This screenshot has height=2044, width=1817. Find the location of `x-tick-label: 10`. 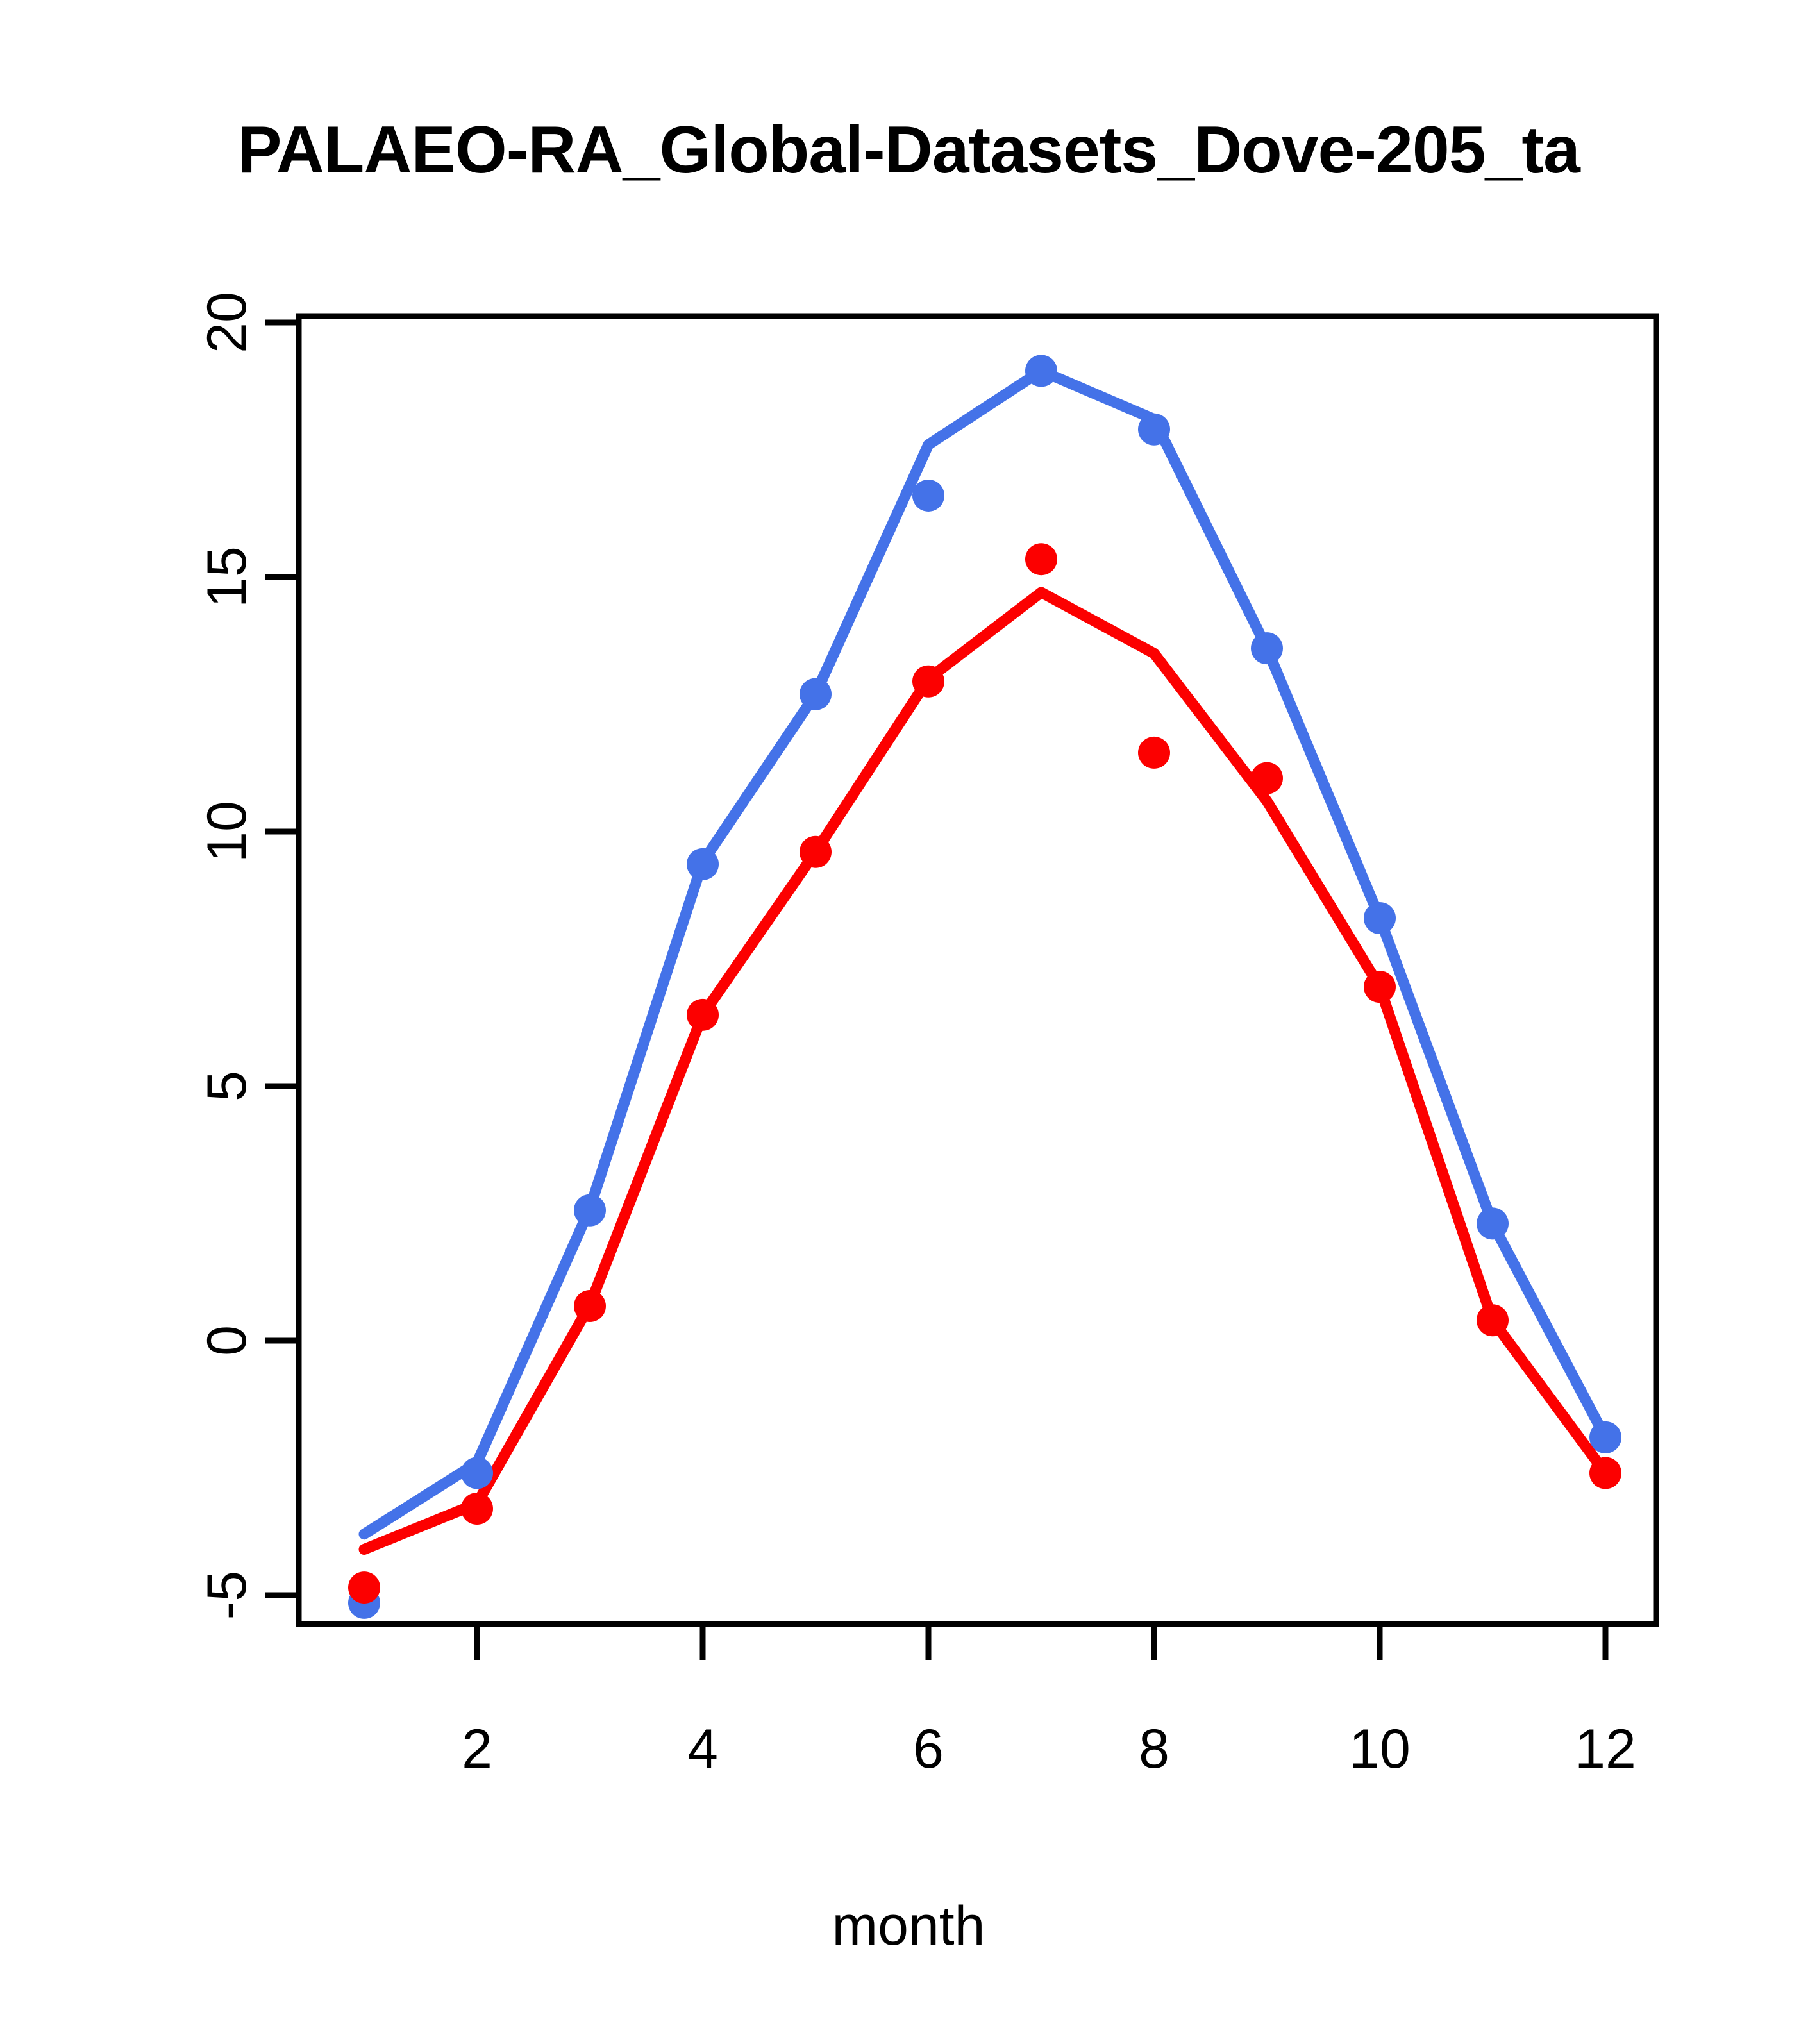

x-tick-label: 10 is located at coordinates (1380, 1749).